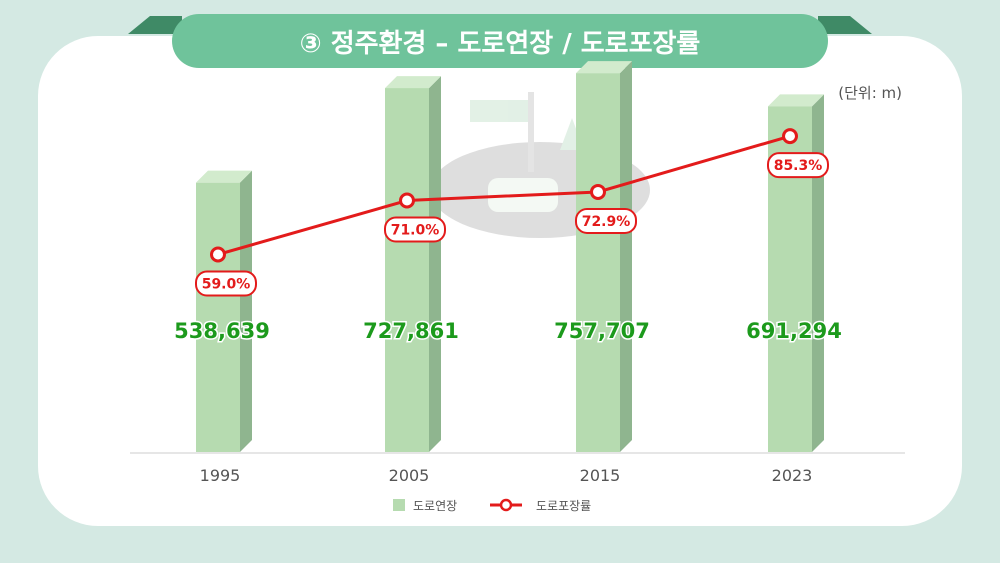  Describe the element at coordinates (870, 93) in the screenshot. I see `unit-label: (단위: m)` at that location.